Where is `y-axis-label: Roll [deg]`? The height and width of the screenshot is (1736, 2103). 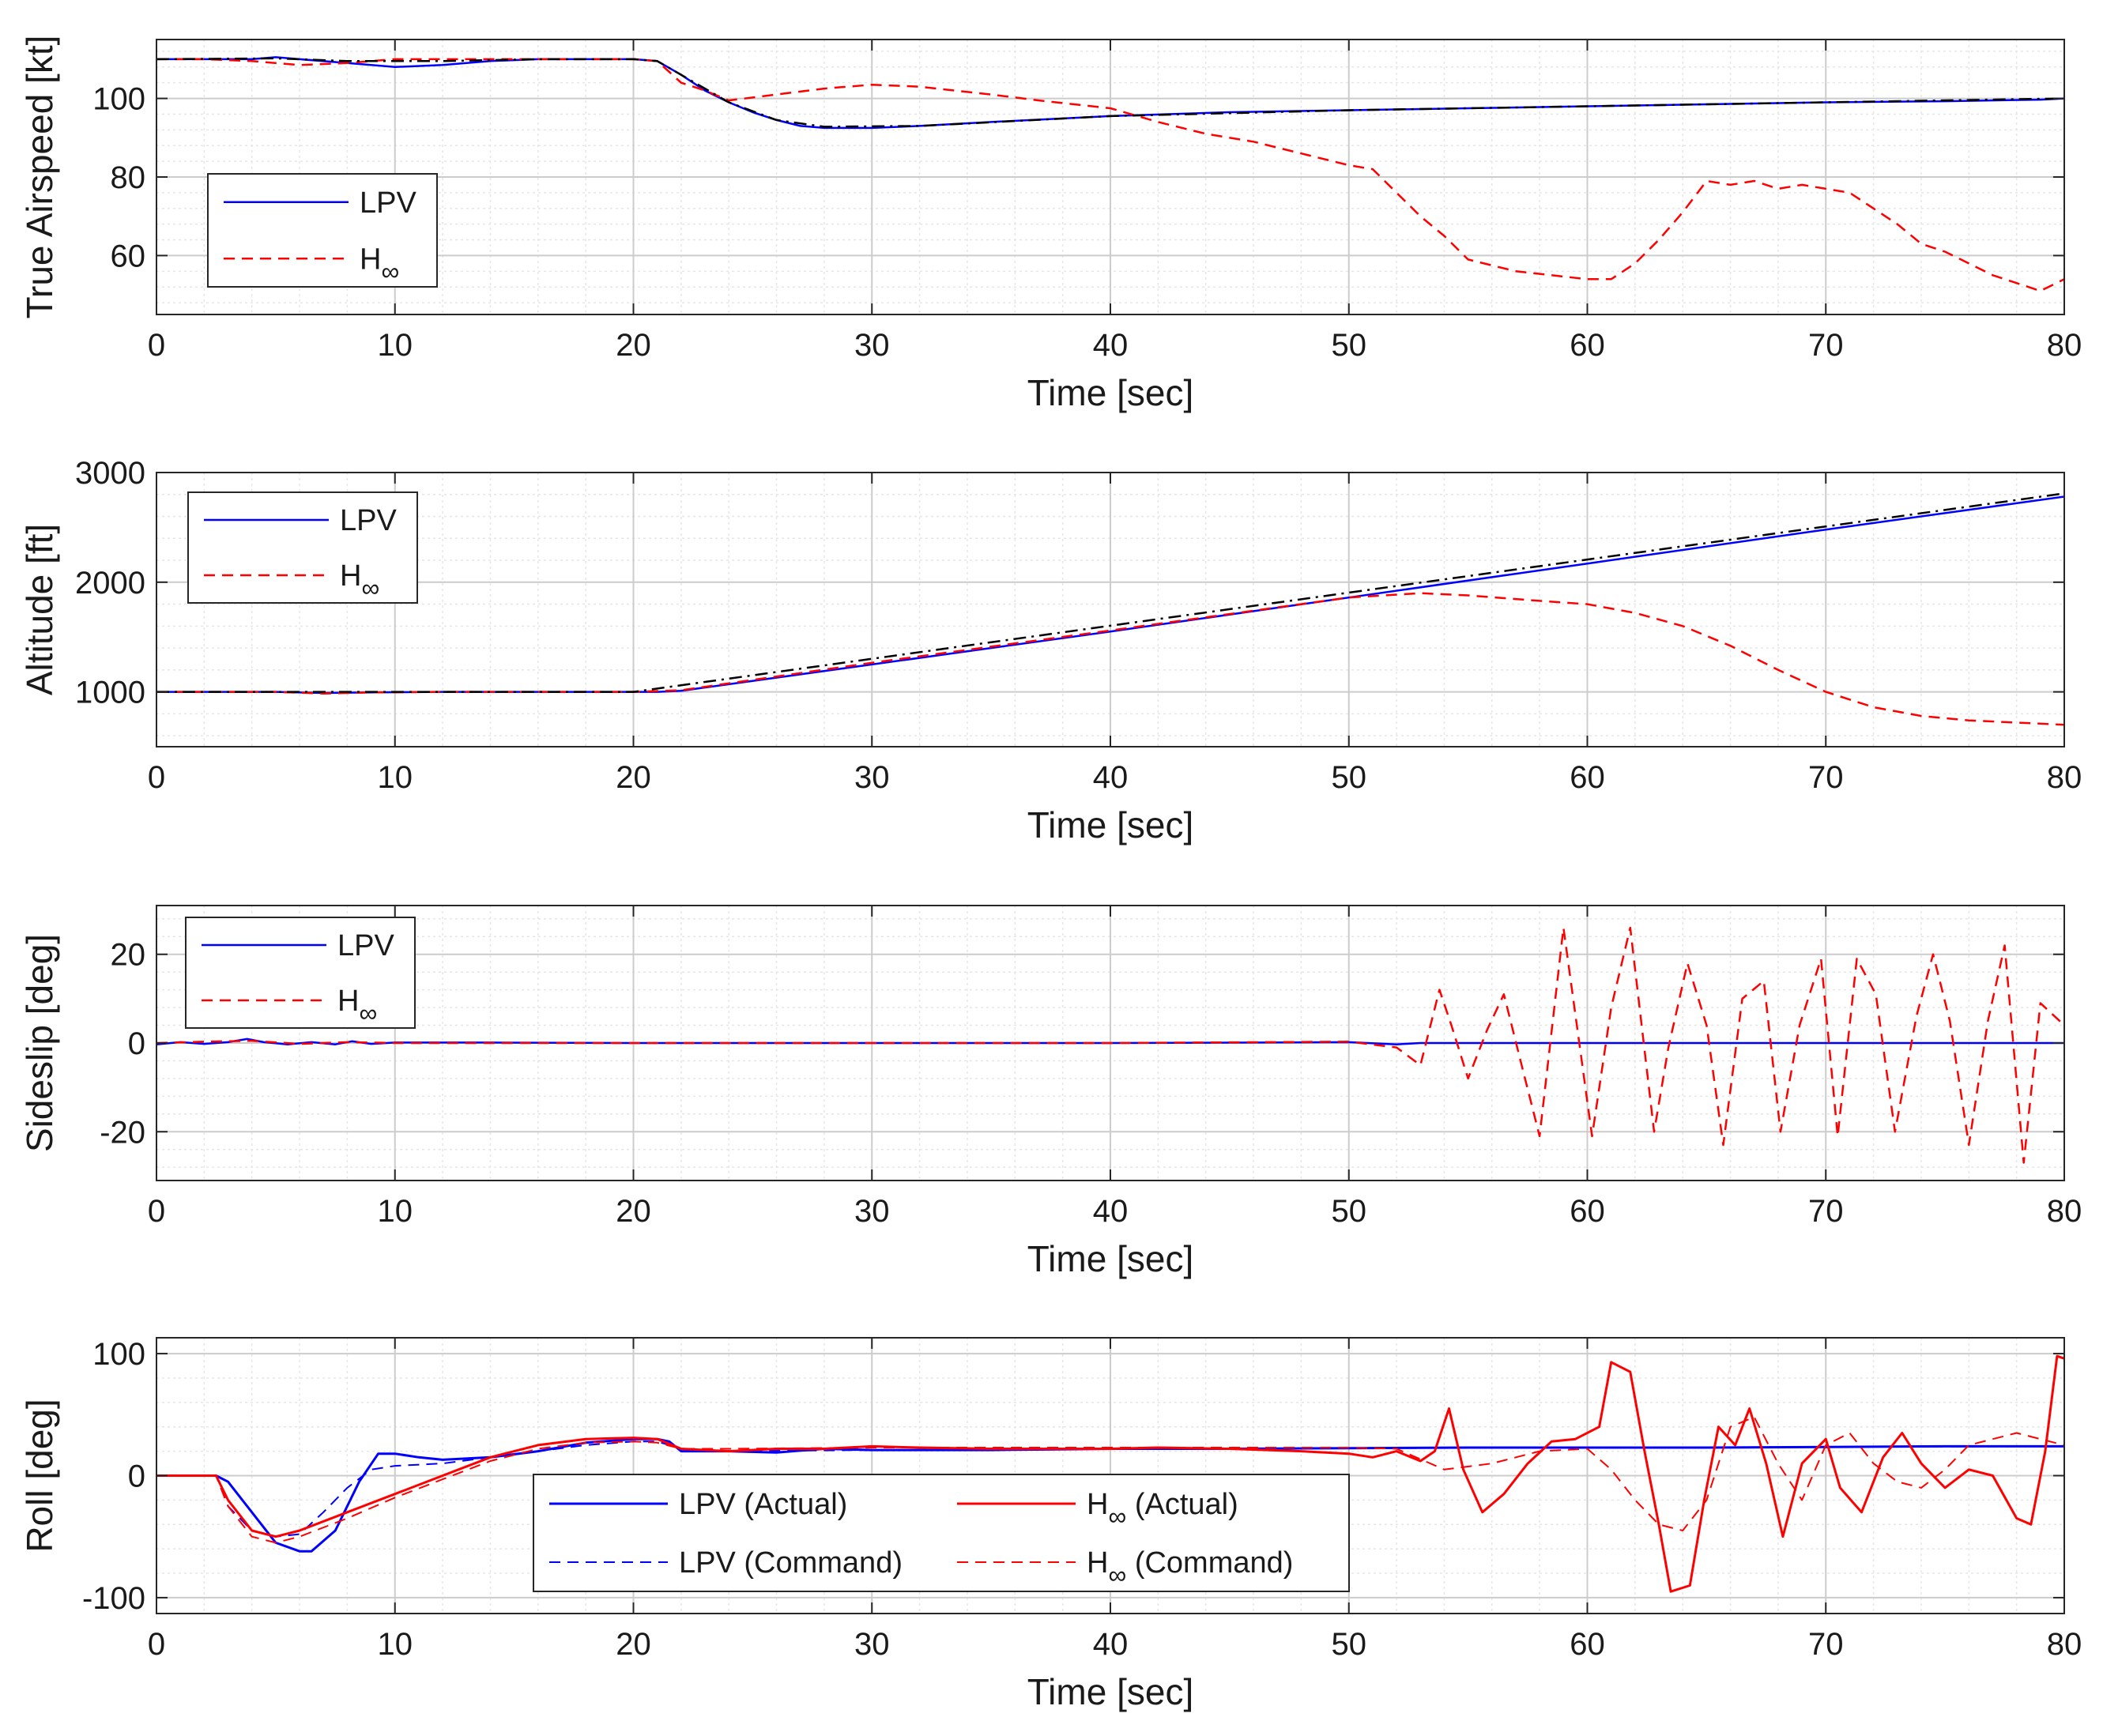 y-axis-label: Roll [deg] is located at coordinates (39, 1475).